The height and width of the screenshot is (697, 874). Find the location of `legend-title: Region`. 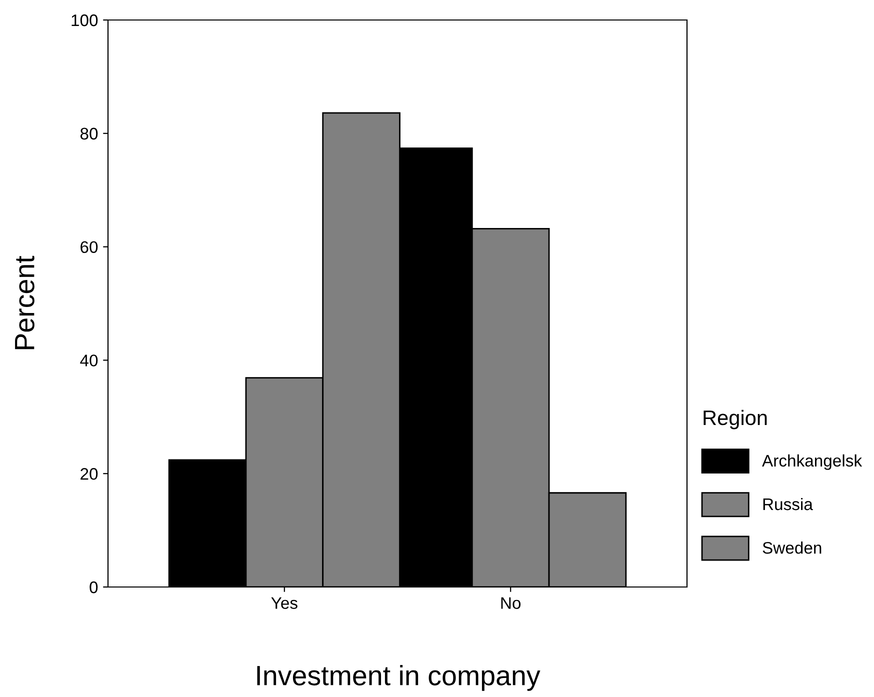

legend-title: Region is located at coordinates (735, 420).